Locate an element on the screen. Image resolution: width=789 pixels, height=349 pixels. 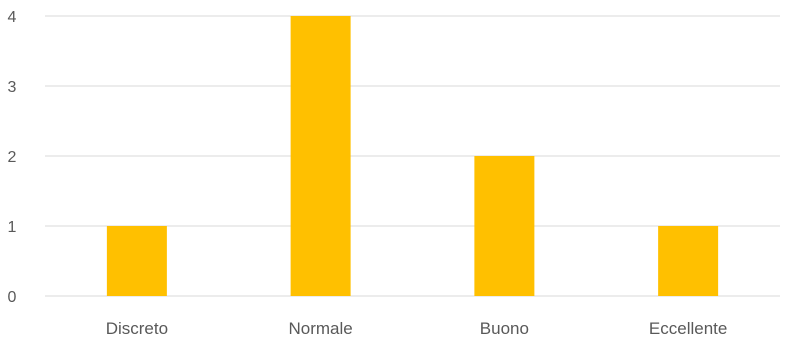
x-tick-label: Discreto is located at coordinates (137, 328).